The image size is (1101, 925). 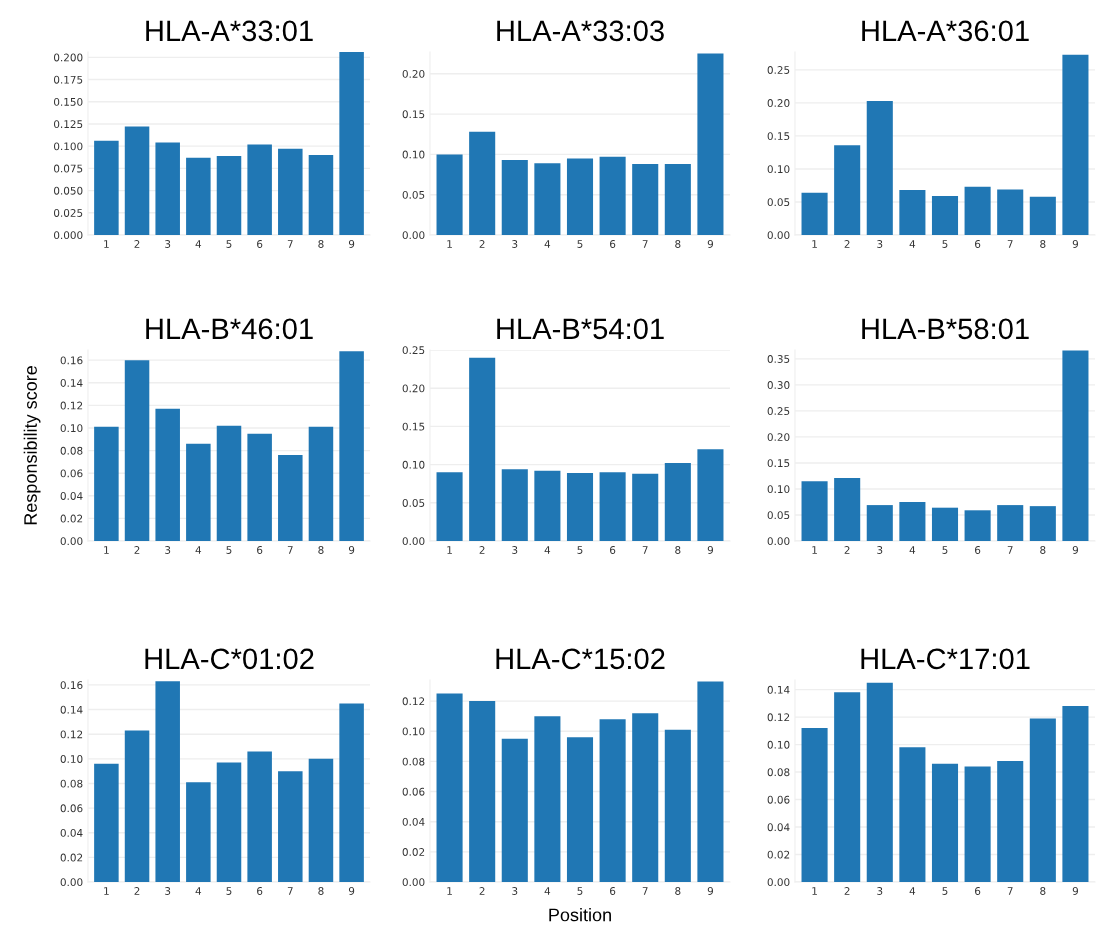 I want to click on chart-title: HLA-A*33:01, so click(x=229, y=31).